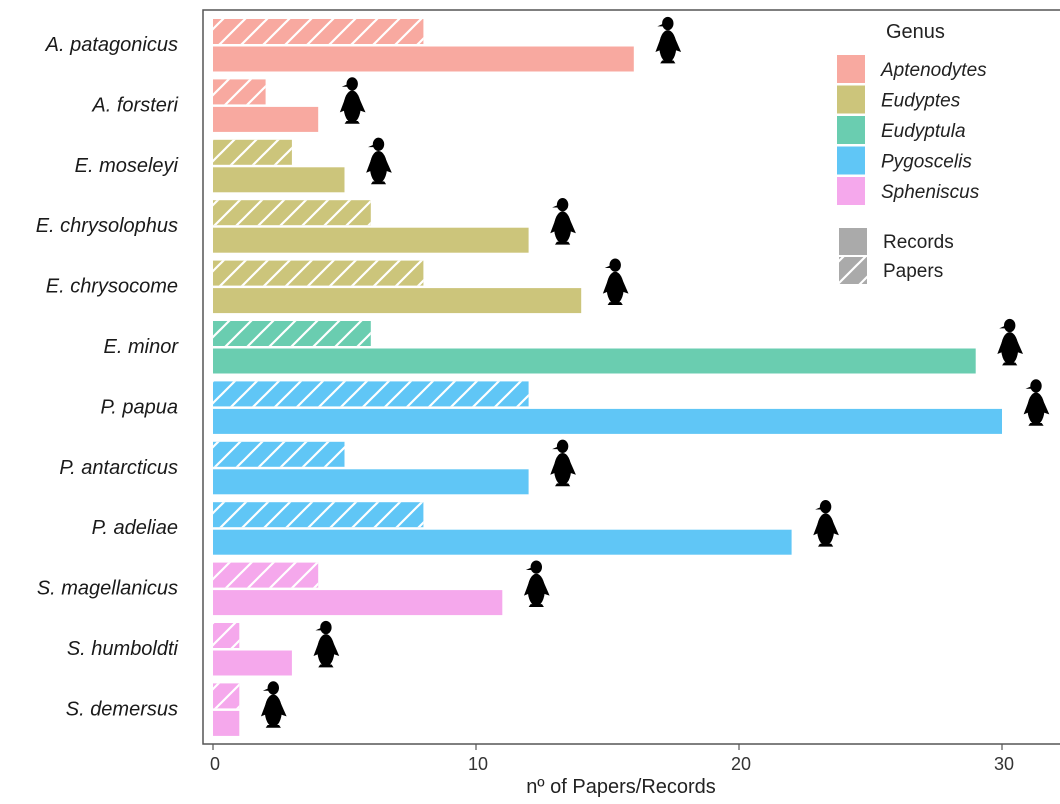 The image size is (1060, 804). What do you see at coordinates (215, 764) in the screenshot?
I see `x-tick-label-1: 0` at bounding box center [215, 764].